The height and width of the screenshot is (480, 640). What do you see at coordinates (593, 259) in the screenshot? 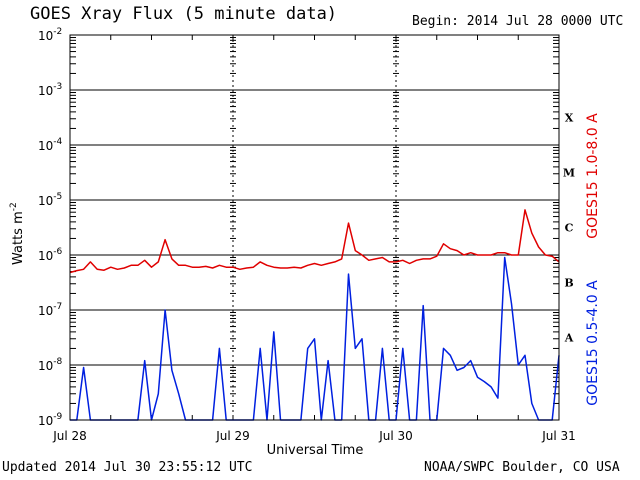
I see `series-labels: GOES15 1.0-8.0 A GOES15 0.5-4.0 A` at bounding box center [593, 259].